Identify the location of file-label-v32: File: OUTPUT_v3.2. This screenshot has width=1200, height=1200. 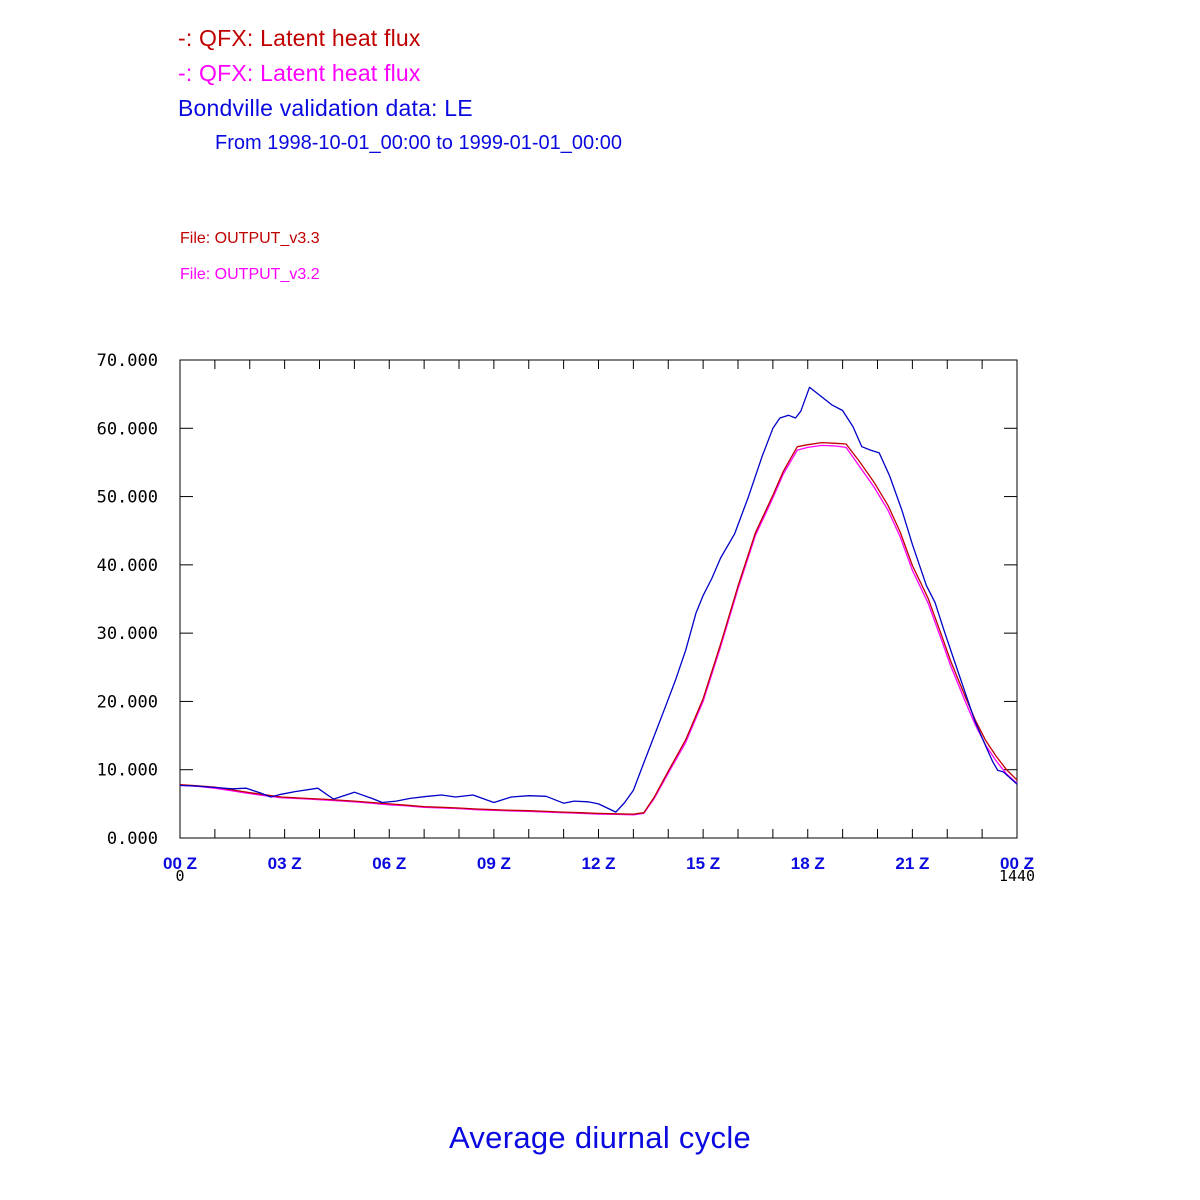
(250, 274).